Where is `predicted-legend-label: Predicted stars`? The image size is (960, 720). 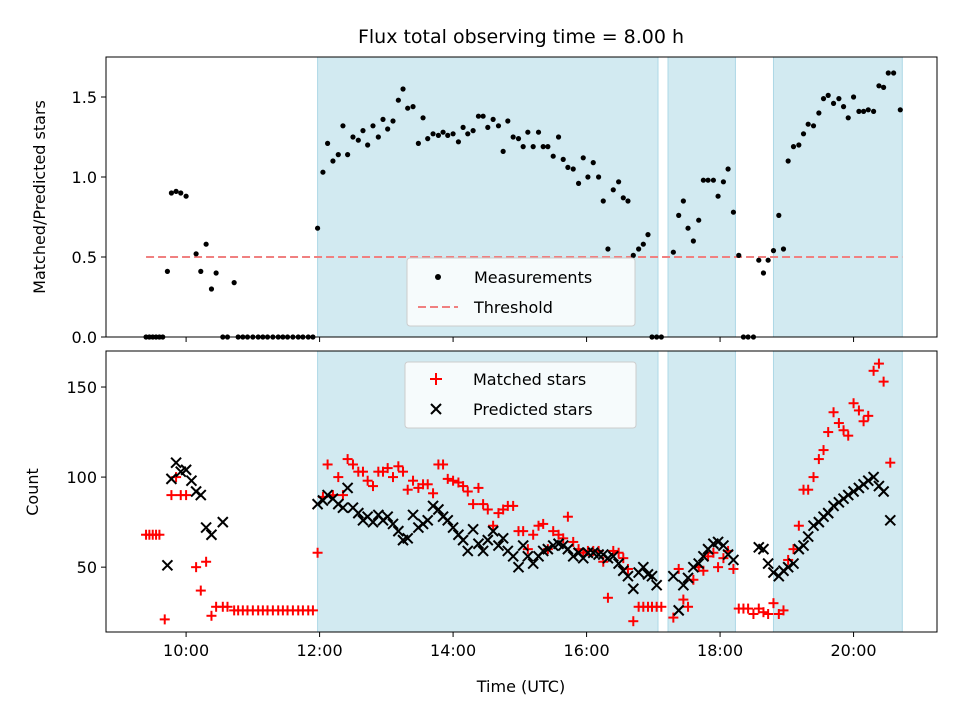
predicted-legend-label: Predicted stars is located at coordinates (533, 409).